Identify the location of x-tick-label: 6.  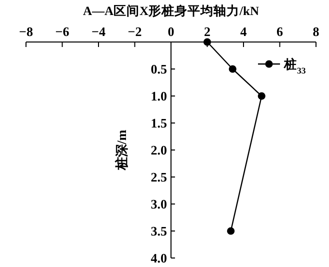
(280, 31).